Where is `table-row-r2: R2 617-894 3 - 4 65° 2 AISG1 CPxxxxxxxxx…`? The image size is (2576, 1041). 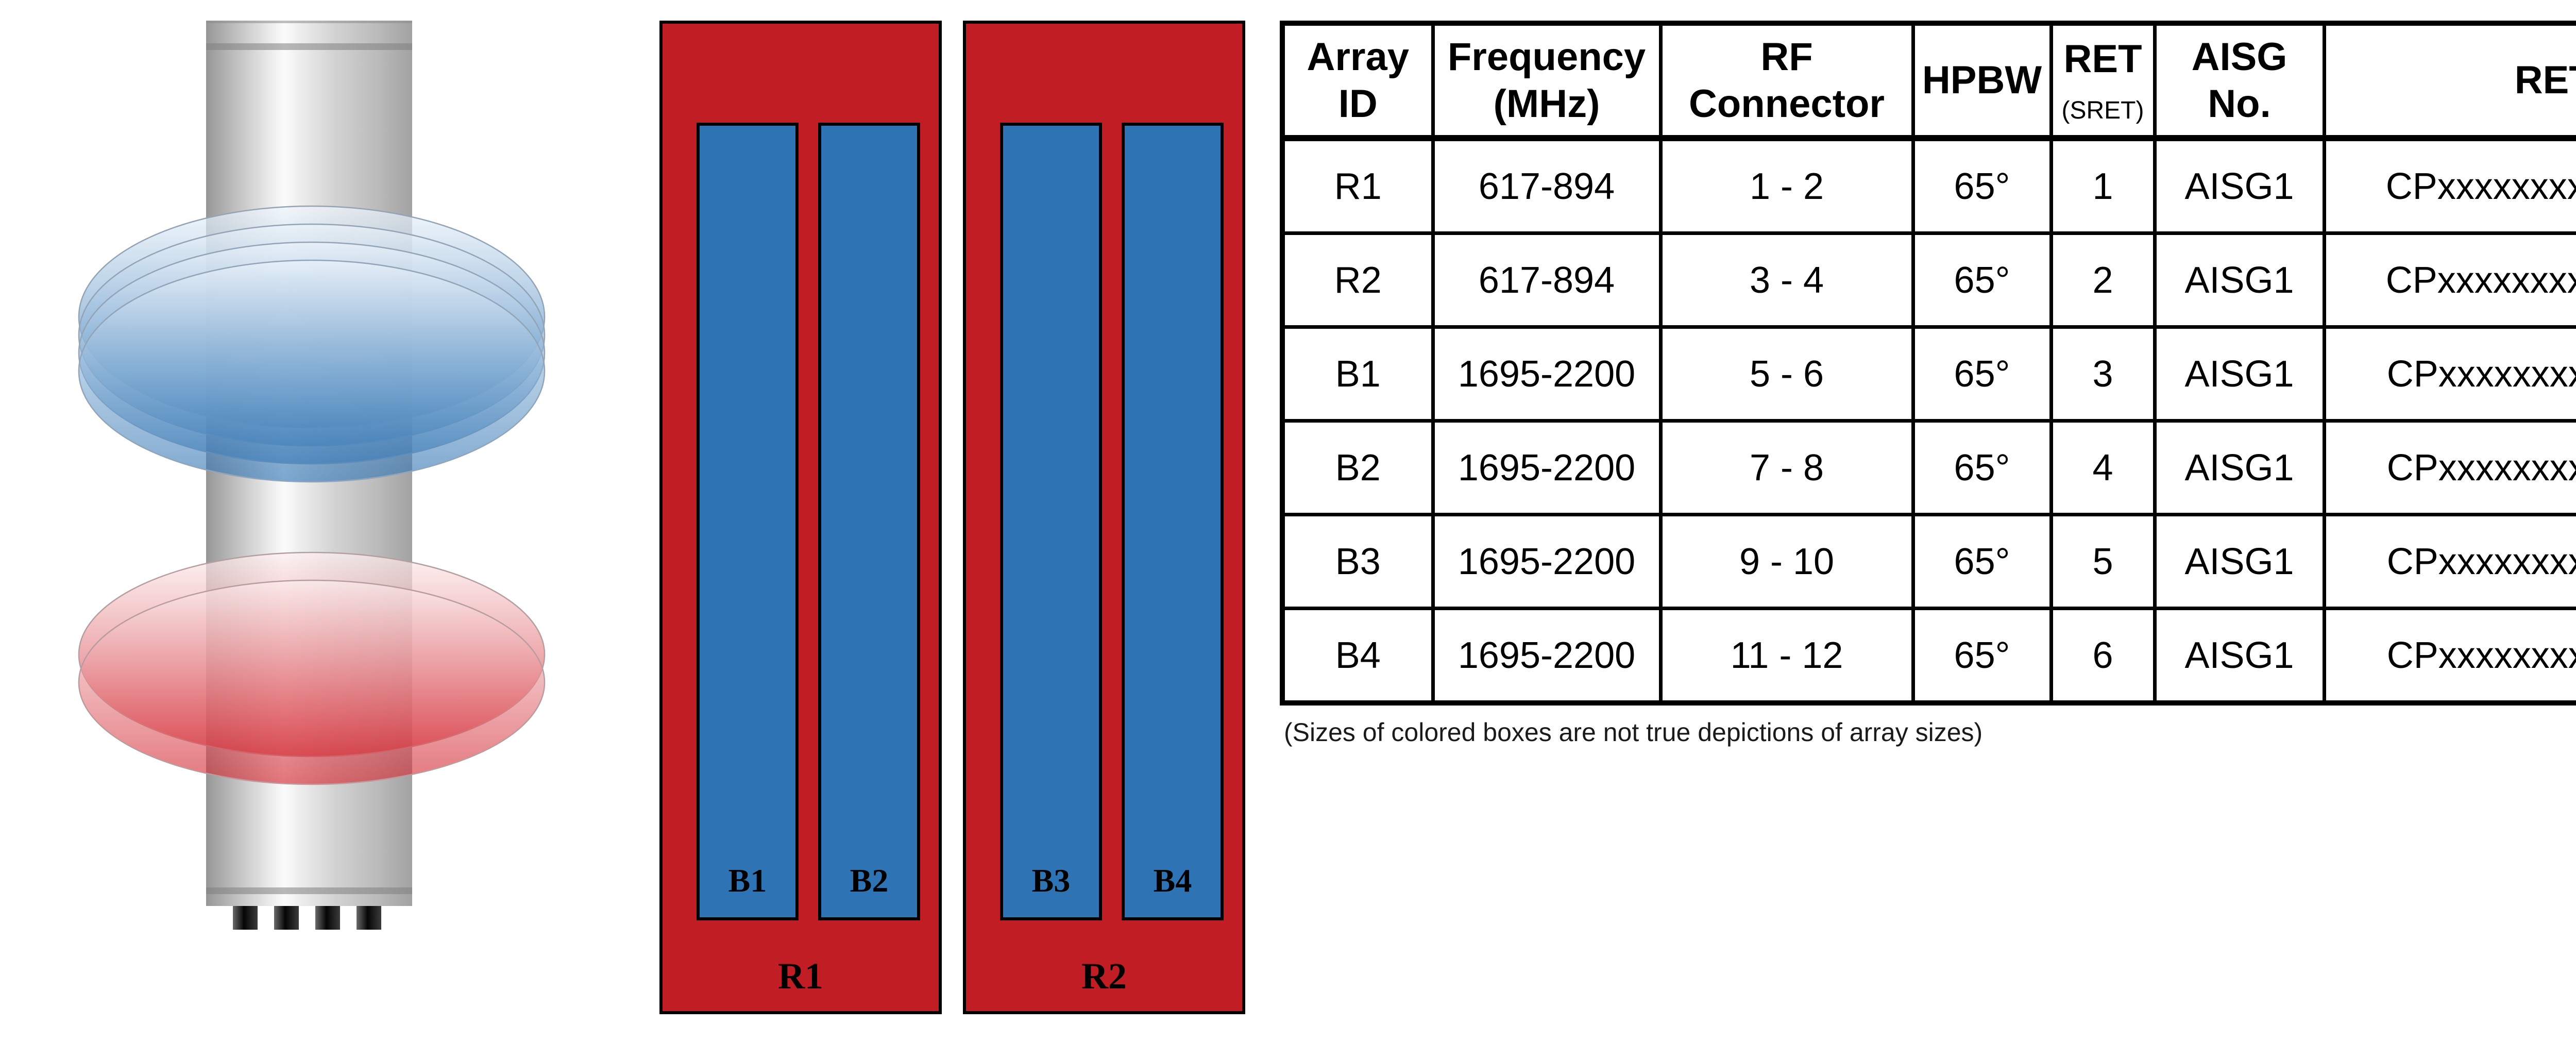
table-row-r2: R2 617-894 3 - 4 65° 2 AISG1 CPxxxxxxxxx… is located at coordinates (1928, 280).